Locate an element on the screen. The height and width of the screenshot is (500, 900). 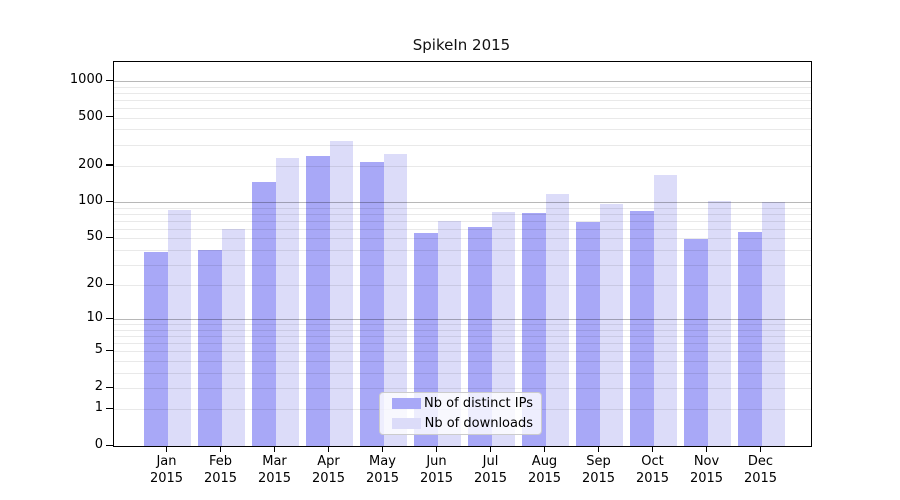
bar-oct-downloads is located at coordinates (665, 310).